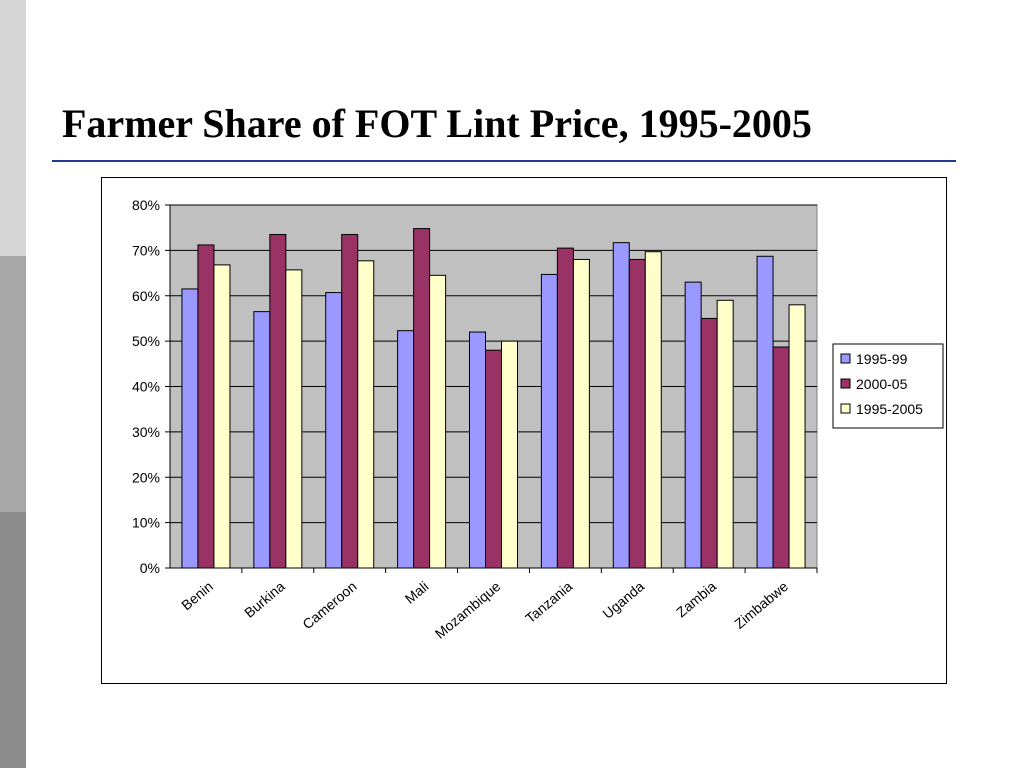 This screenshot has height=768, width=1024. What do you see at coordinates (504, 161) in the screenshot?
I see `title-rule` at bounding box center [504, 161].